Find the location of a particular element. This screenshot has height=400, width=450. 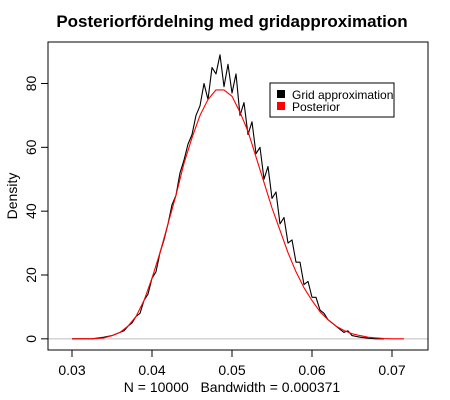

x-tick-label: 0.05 is located at coordinates (231, 370).